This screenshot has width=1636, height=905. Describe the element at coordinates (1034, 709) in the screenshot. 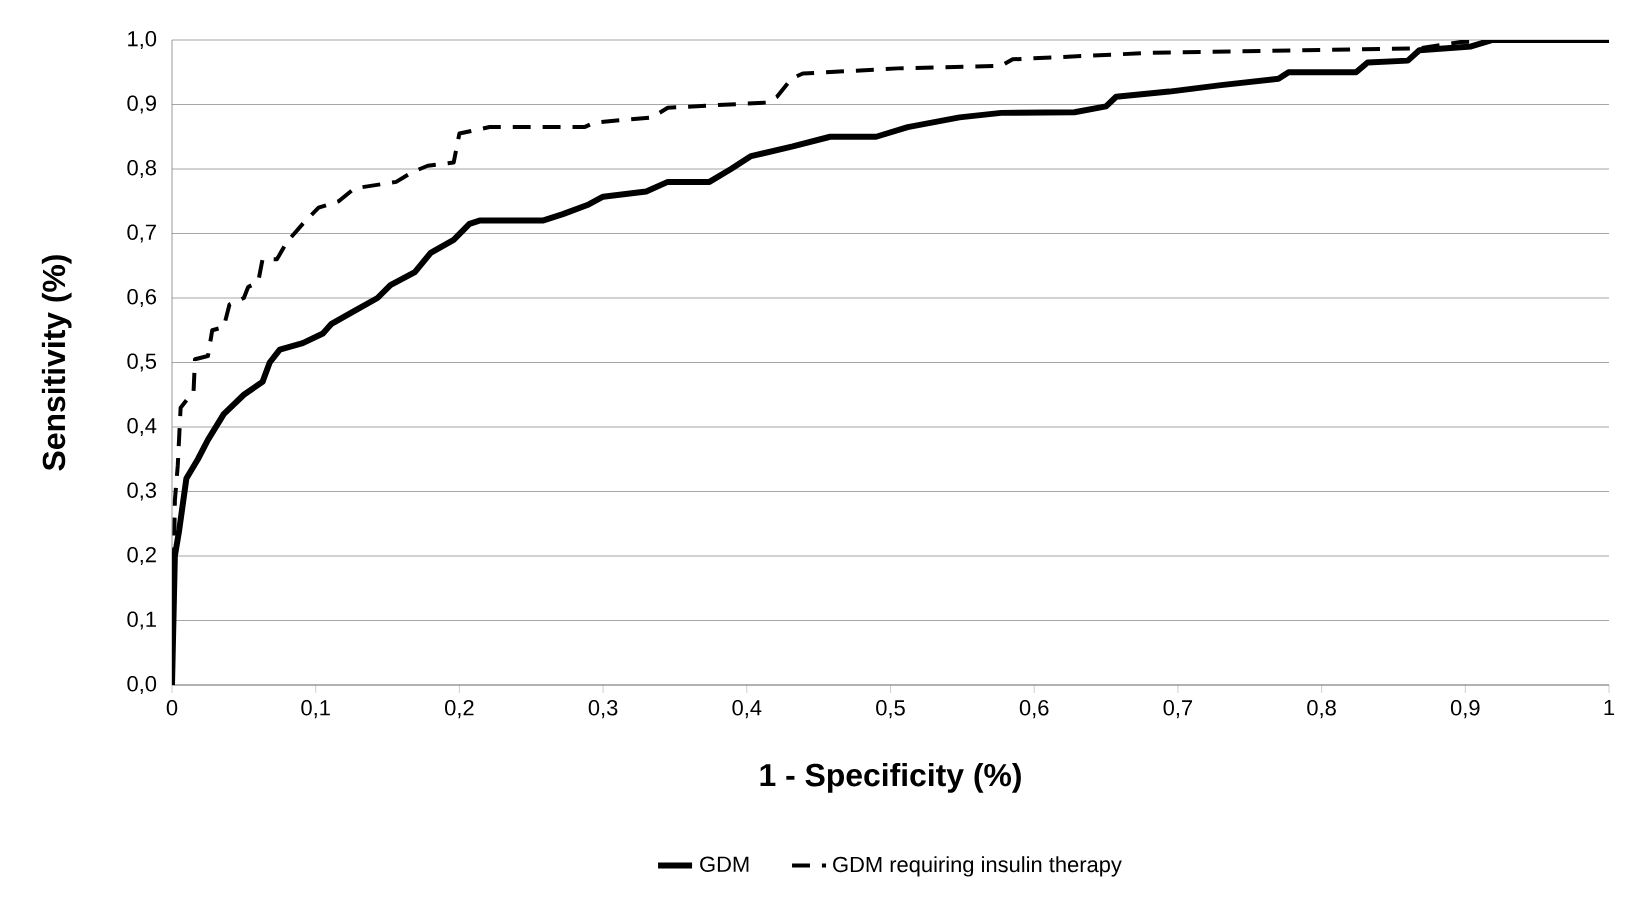

I see `x-tick-label: 0,6` at that location.